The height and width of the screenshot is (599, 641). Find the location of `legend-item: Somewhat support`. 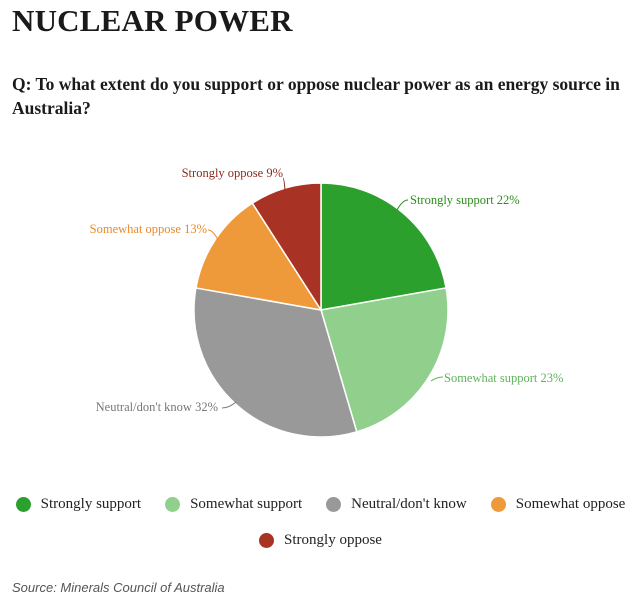

legend-item: Somewhat support is located at coordinates (233, 504).